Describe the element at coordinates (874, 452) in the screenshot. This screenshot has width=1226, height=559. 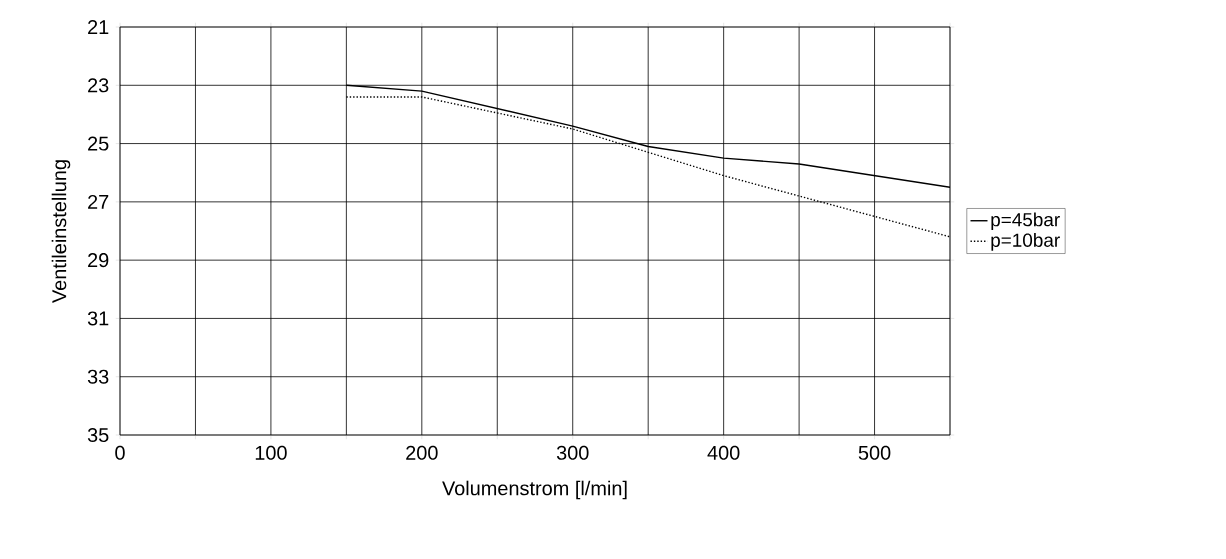
I see `x-tick-label: 500` at that location.